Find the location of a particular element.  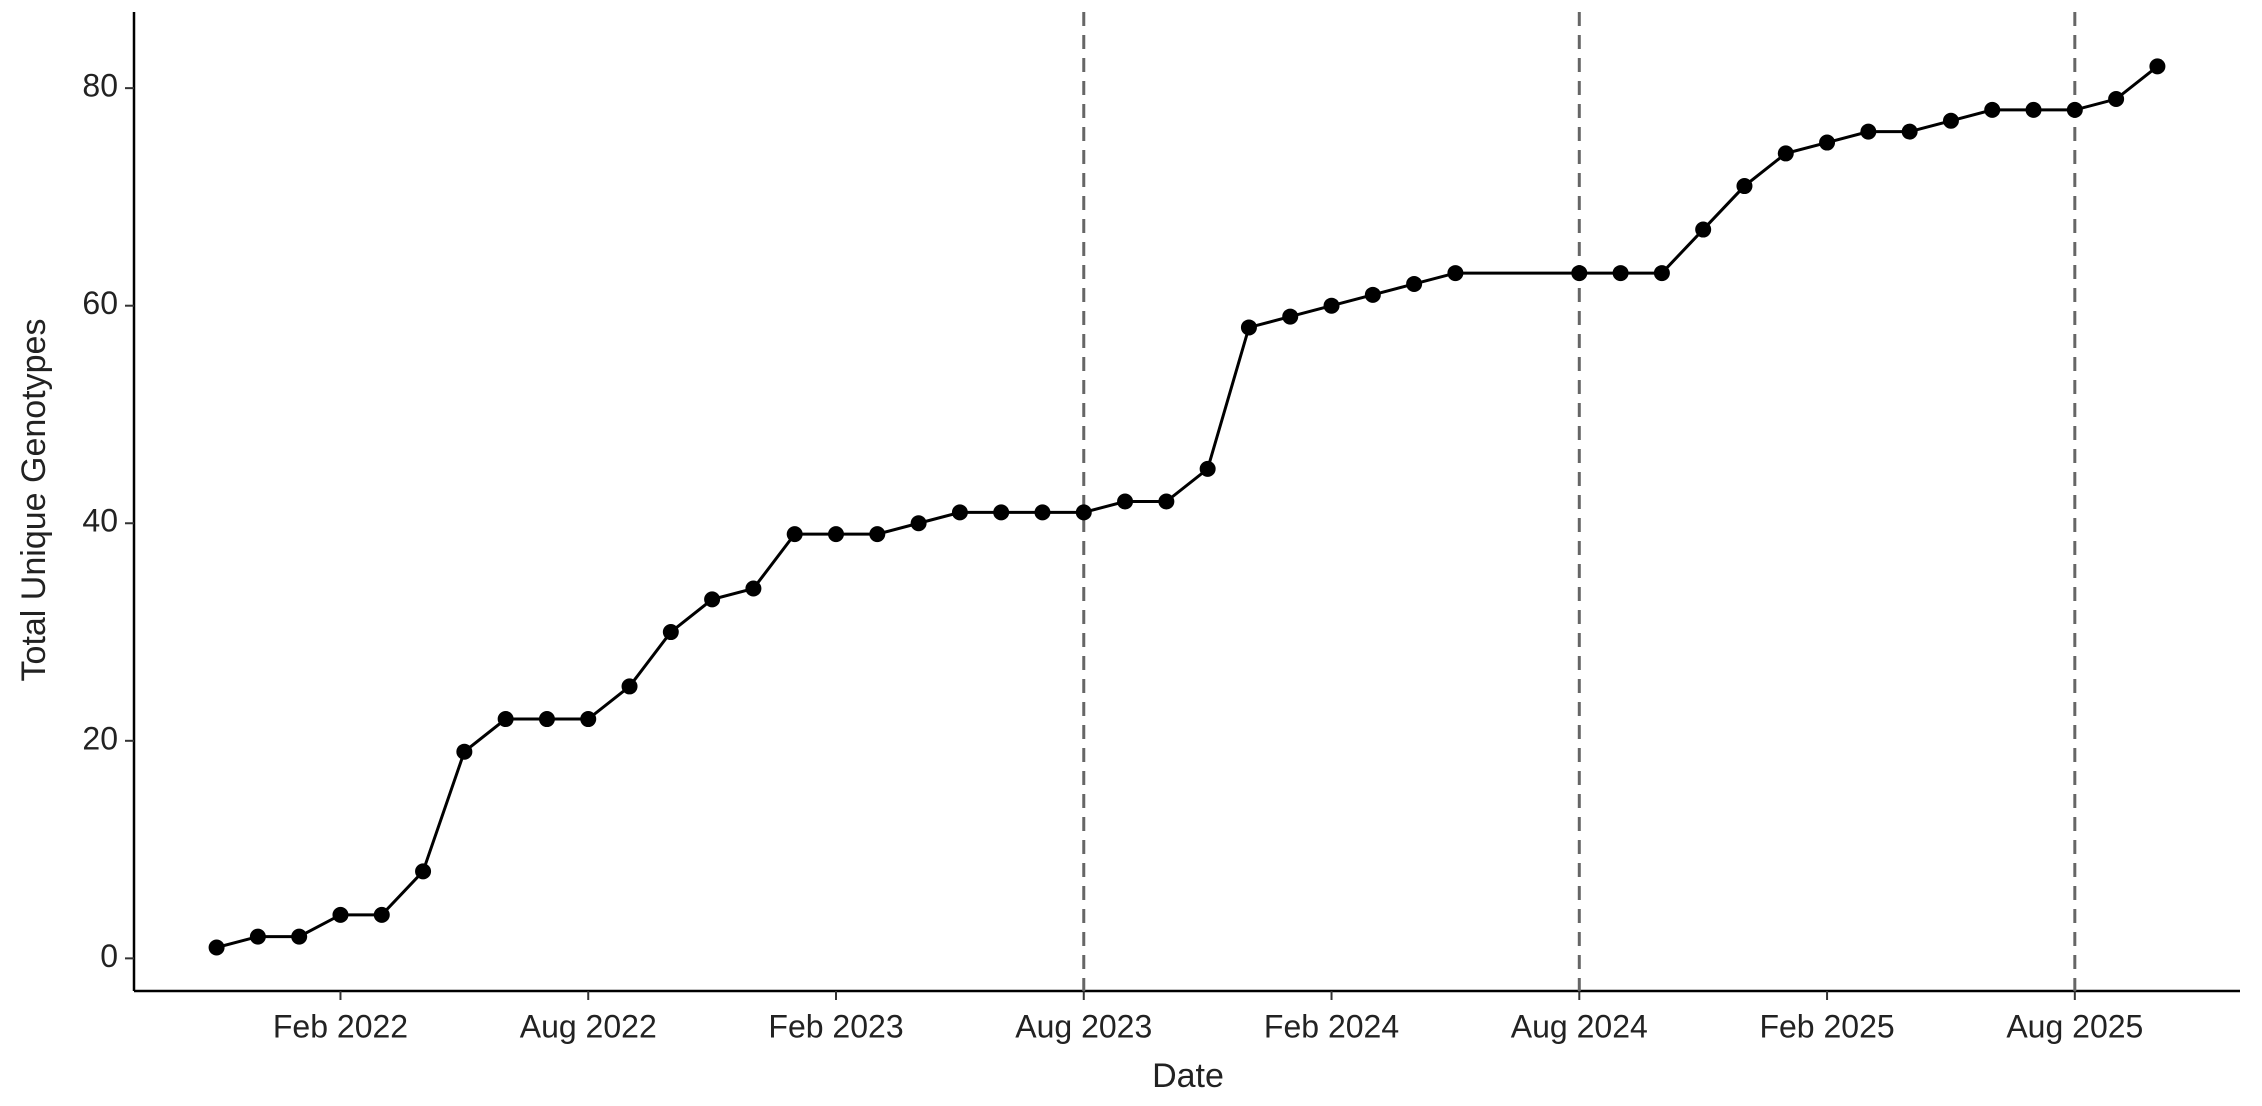

x-tick-label: Aug 2025 is located at coordinates (2074, 1026).